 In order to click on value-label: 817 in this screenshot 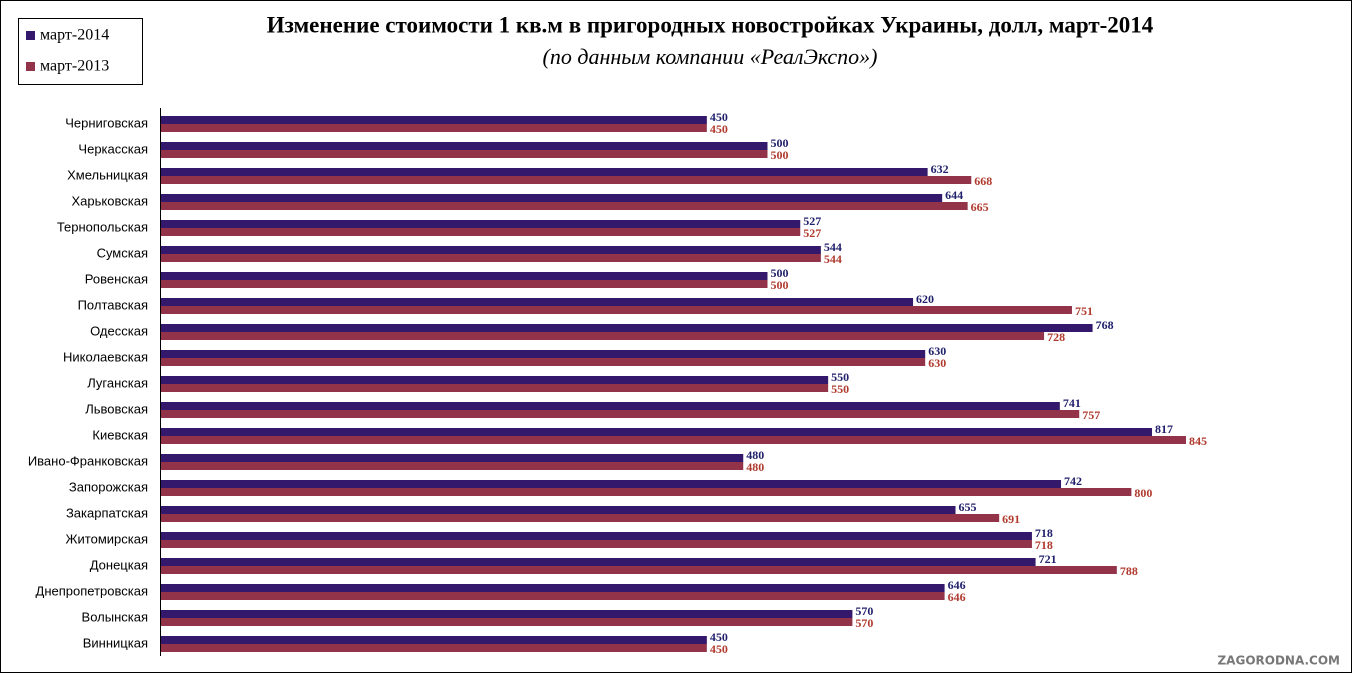, I will do `click(1164, 429)`.